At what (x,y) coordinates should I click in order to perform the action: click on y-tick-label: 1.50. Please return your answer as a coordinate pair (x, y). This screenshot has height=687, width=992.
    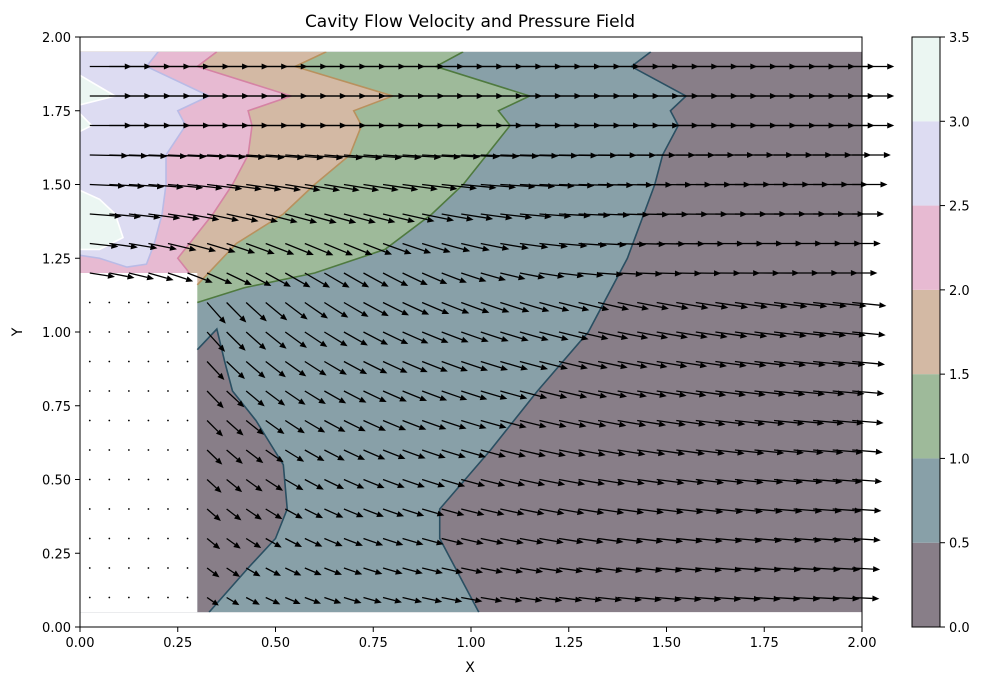
    Looking at the image, I should click on (56, 186).